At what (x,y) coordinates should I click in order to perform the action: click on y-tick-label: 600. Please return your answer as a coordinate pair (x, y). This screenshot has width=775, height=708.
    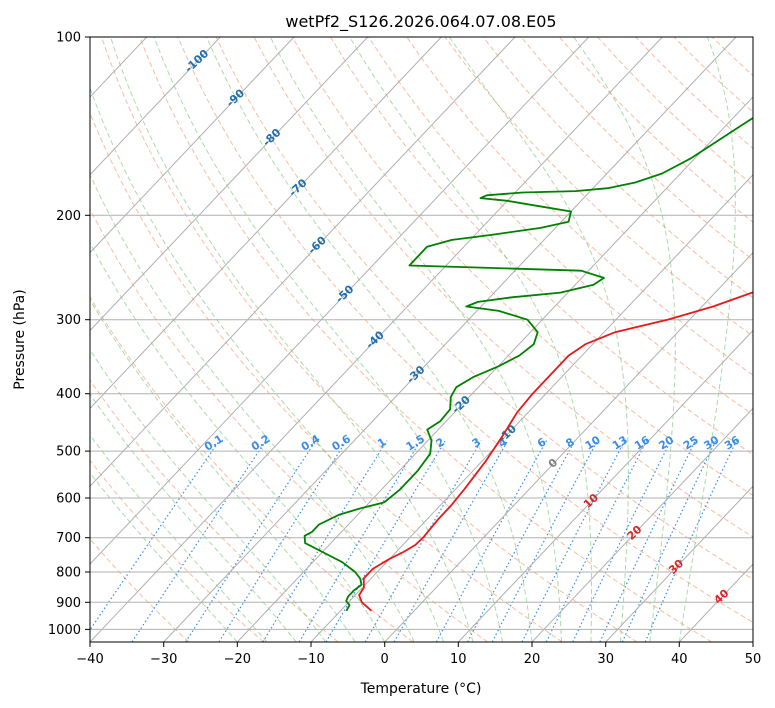
    Looking at the image, I should click on (68, 499).